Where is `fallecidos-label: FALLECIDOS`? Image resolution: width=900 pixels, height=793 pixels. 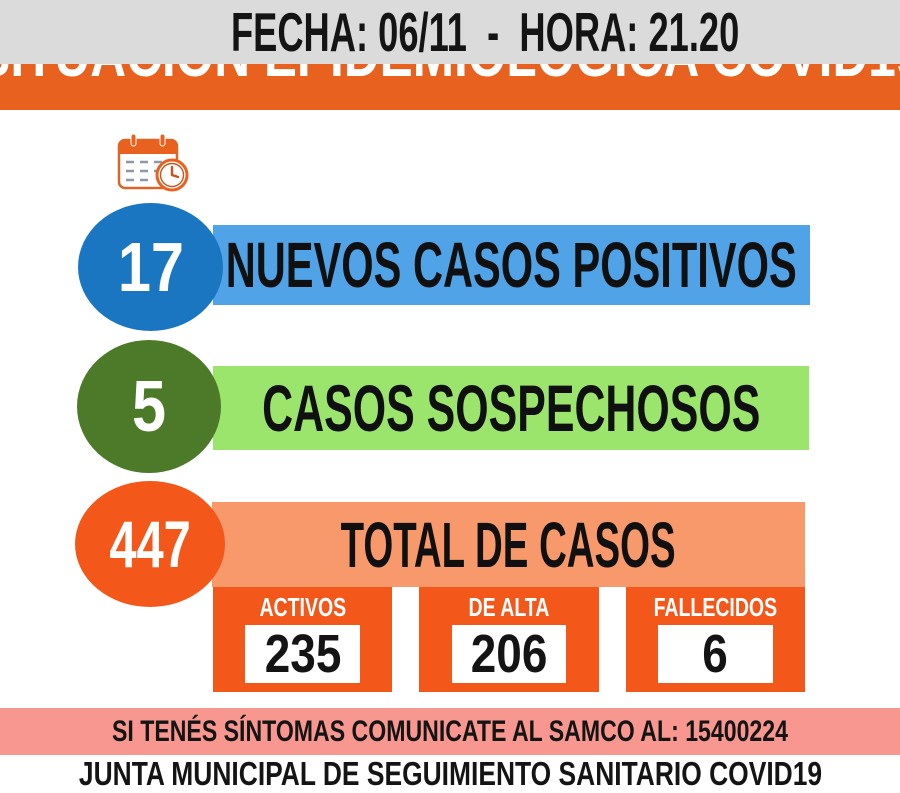 fallecidos-label: FALLECIDOS is located at coordinates (715, 607).